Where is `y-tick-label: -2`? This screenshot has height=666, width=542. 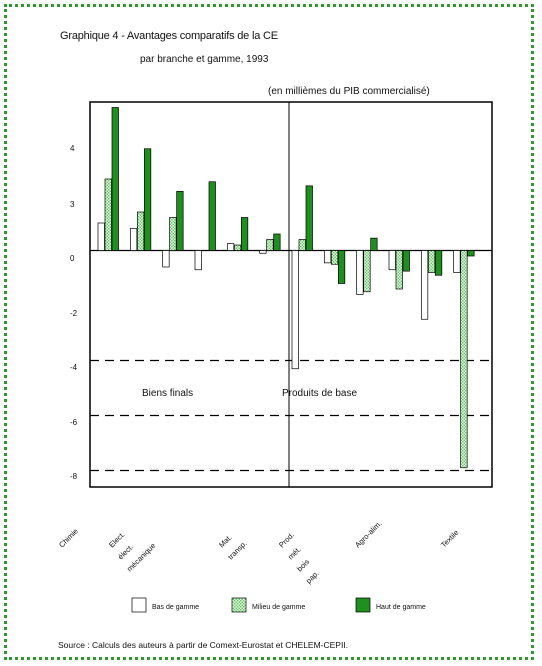 y-tick-label: -2 is located at coordinates (74, 313).